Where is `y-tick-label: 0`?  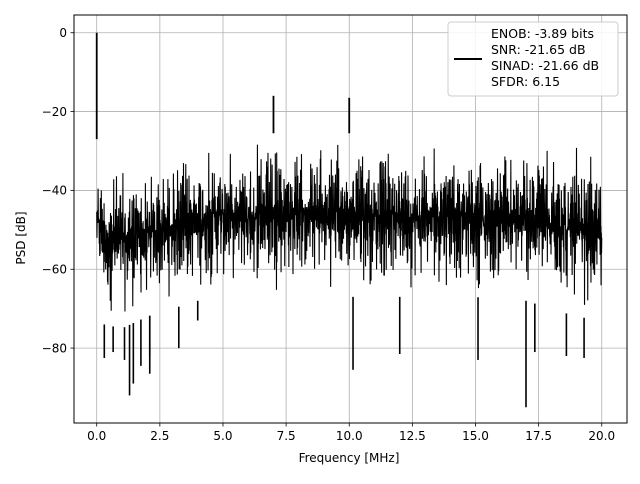 y-tick-label: 0 is located at coordinates (63, 33).